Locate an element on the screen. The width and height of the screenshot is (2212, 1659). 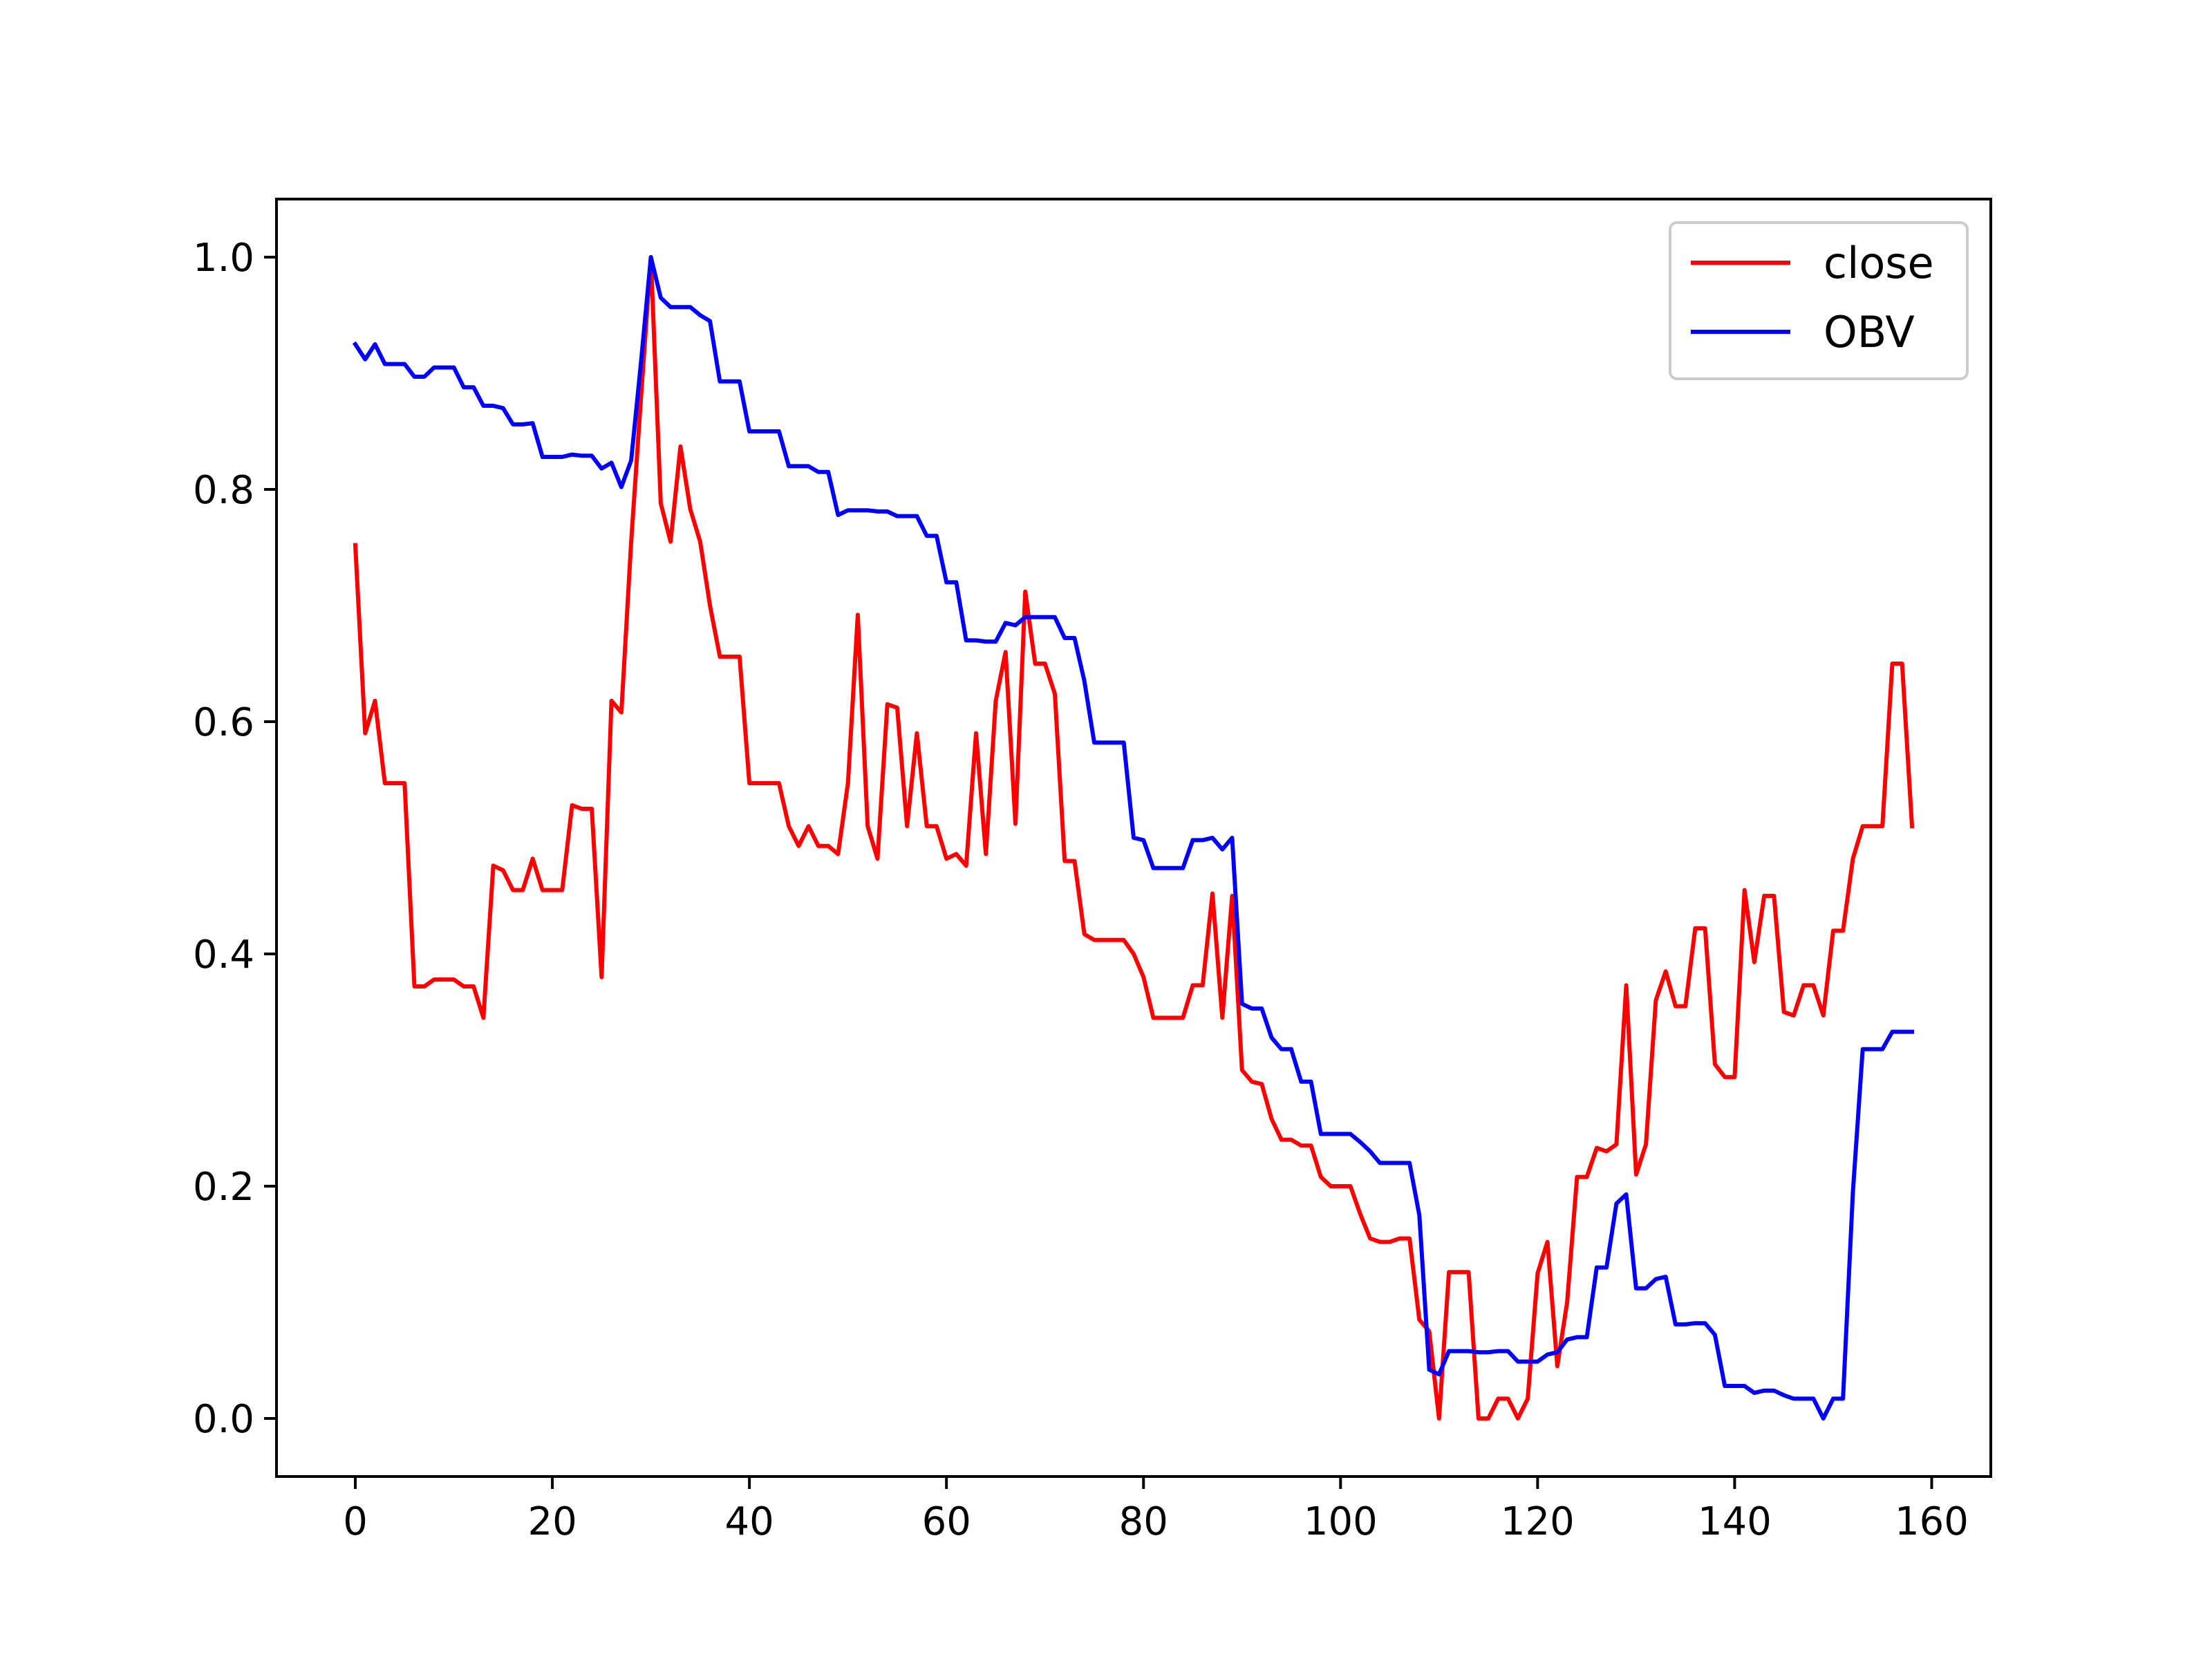
x-tick-label: 140 is located at coordinates (1735, 1521).